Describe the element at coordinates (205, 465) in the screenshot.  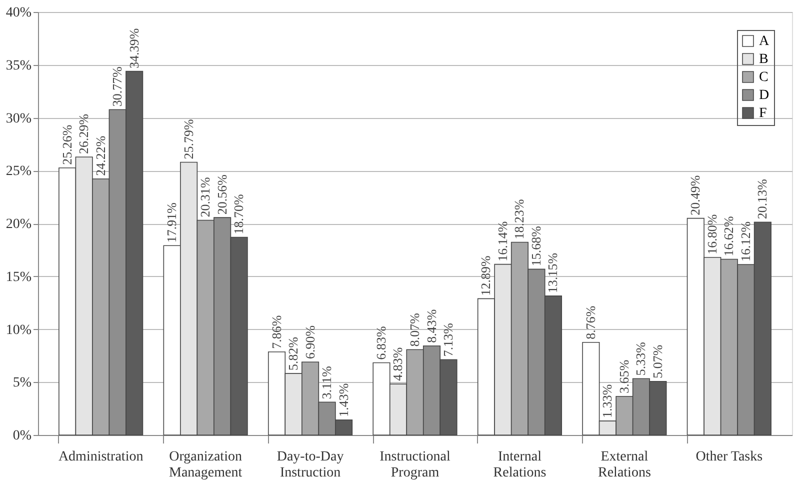
I see `x-tick-label: Organization Management` at that location.